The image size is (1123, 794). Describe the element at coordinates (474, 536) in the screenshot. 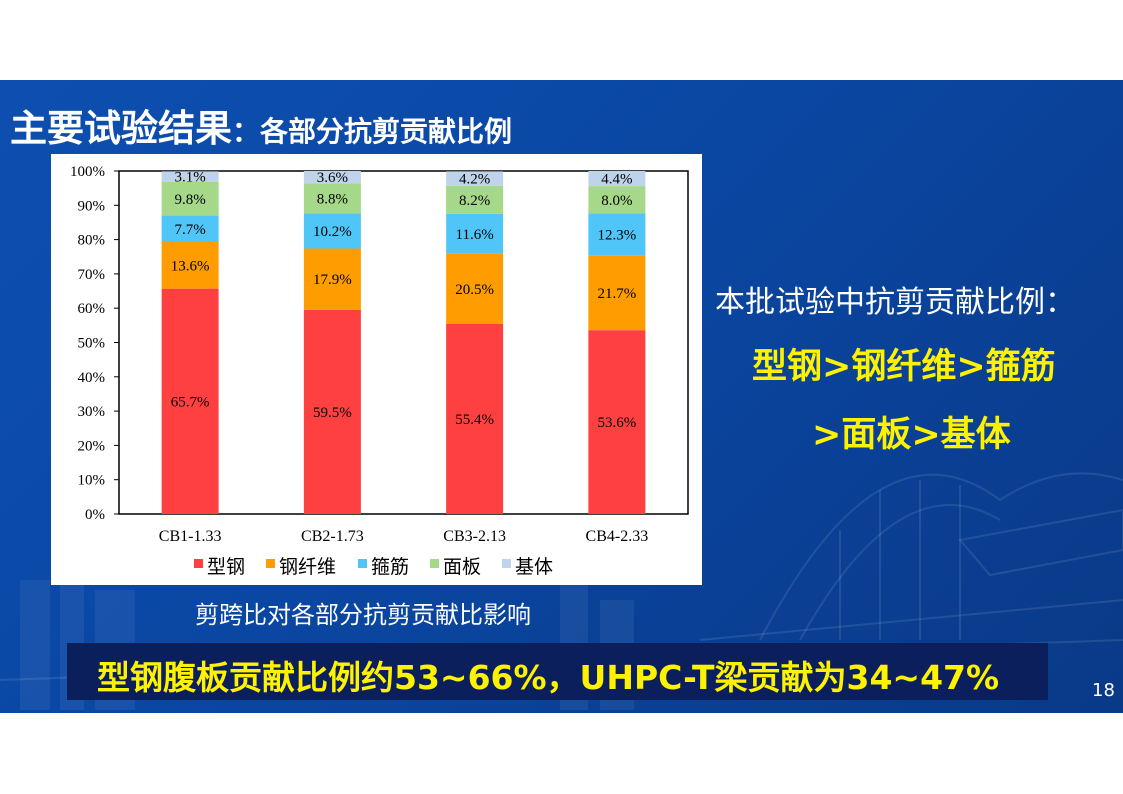

I see `x-tick-label: CB3-2.13` at that location.